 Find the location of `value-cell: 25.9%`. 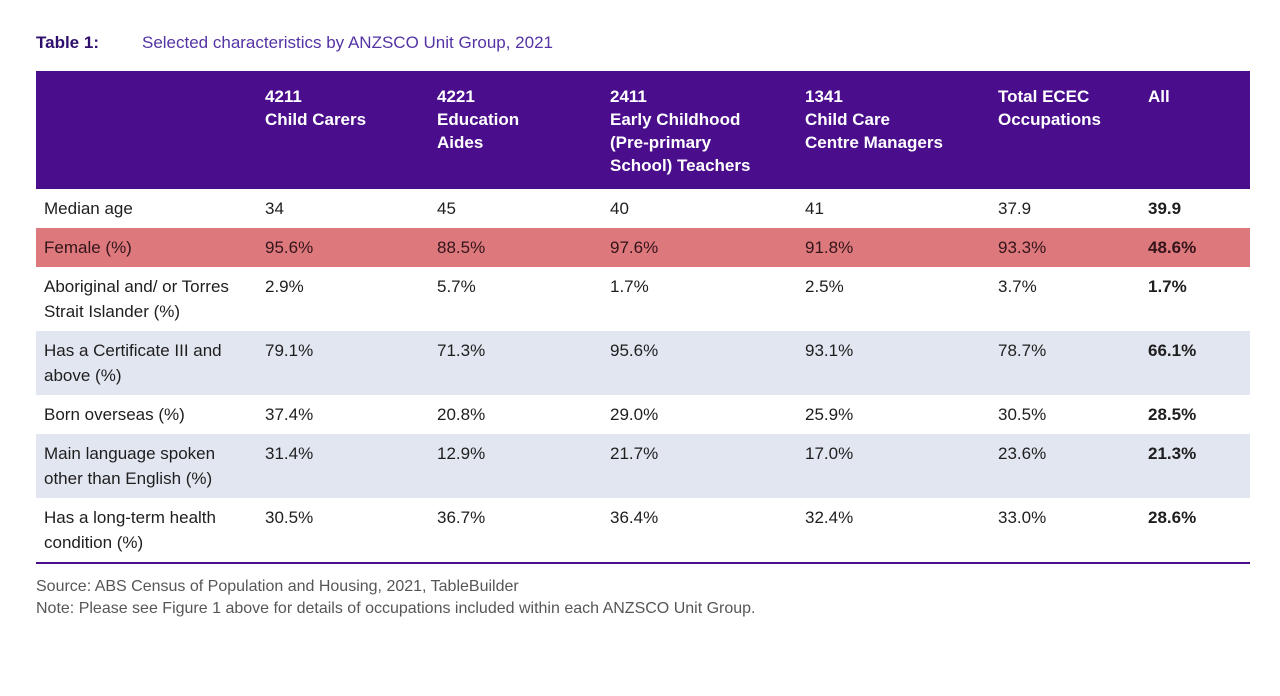

value-cell: 25.9% is located at coordinates (829, 414).